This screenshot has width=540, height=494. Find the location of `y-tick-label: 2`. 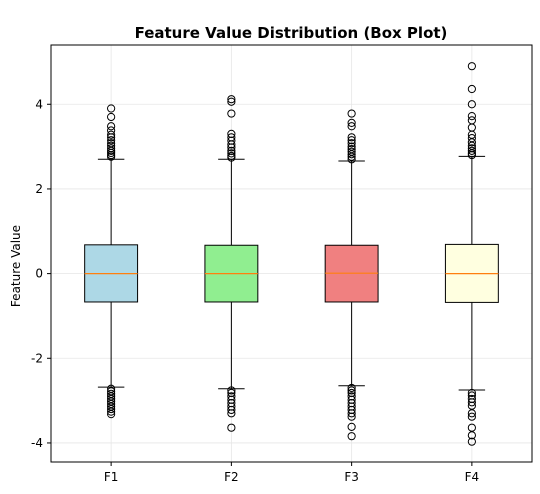

y-tick-label: 2 is located at coordinates (39, 189).